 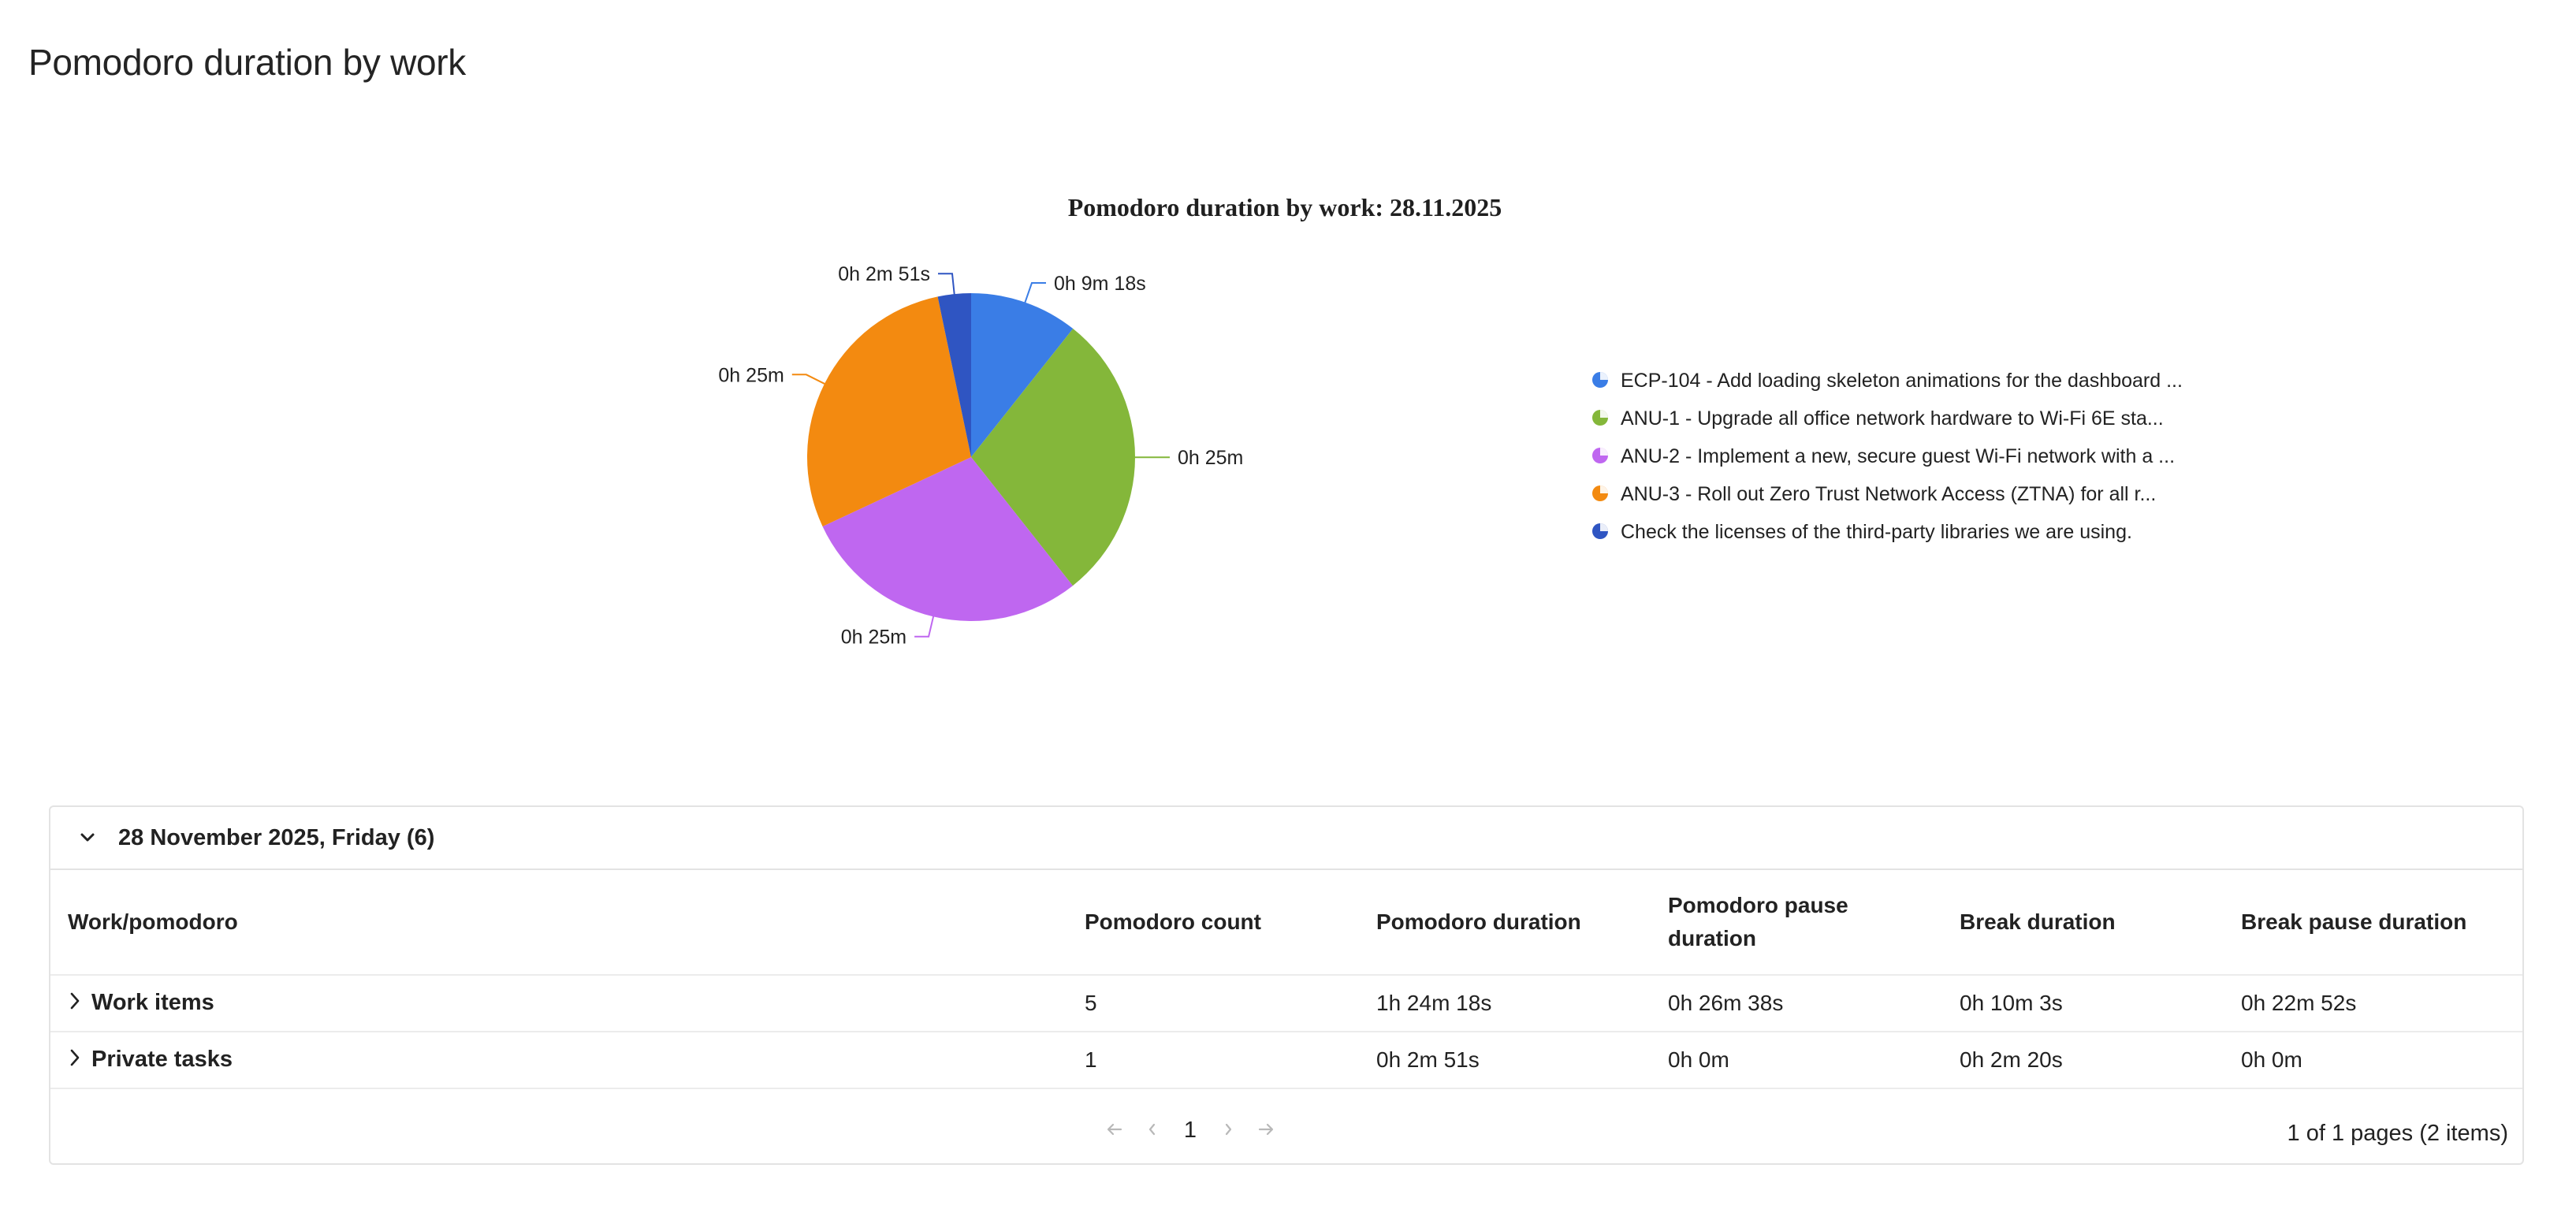 What do you see at coordinates (1505, 1060) in the screenshot?
I see `cell-pomodoro-duration: 0h 2m 51s` at bounding box center [1505, 1060].